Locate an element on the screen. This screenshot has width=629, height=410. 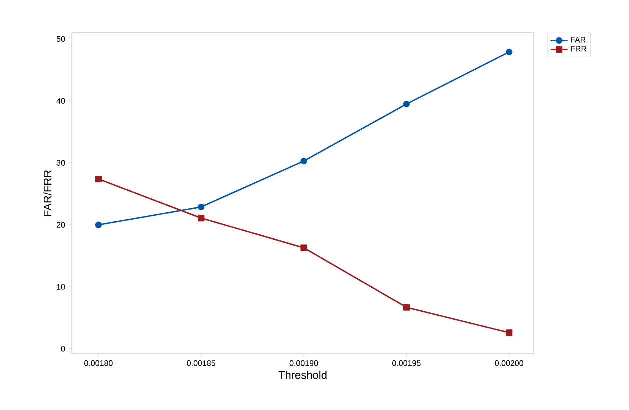
x-tick-label: 0.00200 is located at coordinates (509, 363).